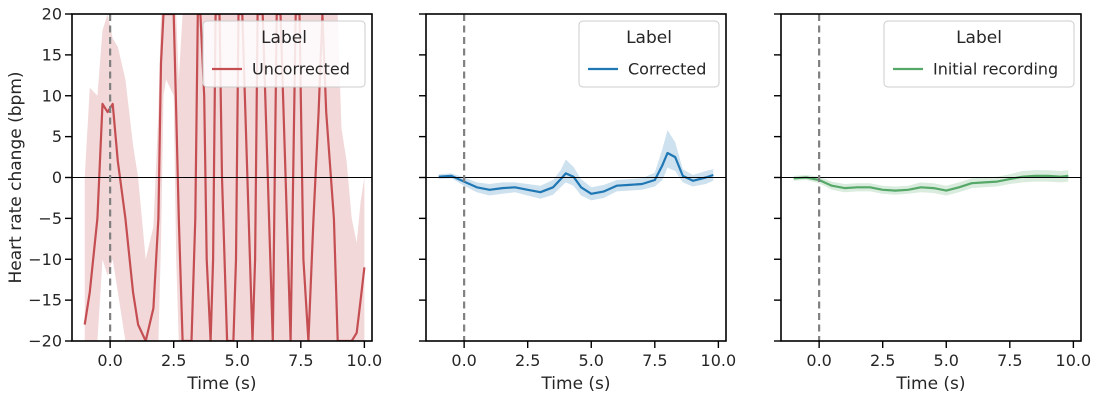 Image resolution: width=1095 pixels, height=400 pixels. I want to click on y-tick-label: 0, so click(57, 177).